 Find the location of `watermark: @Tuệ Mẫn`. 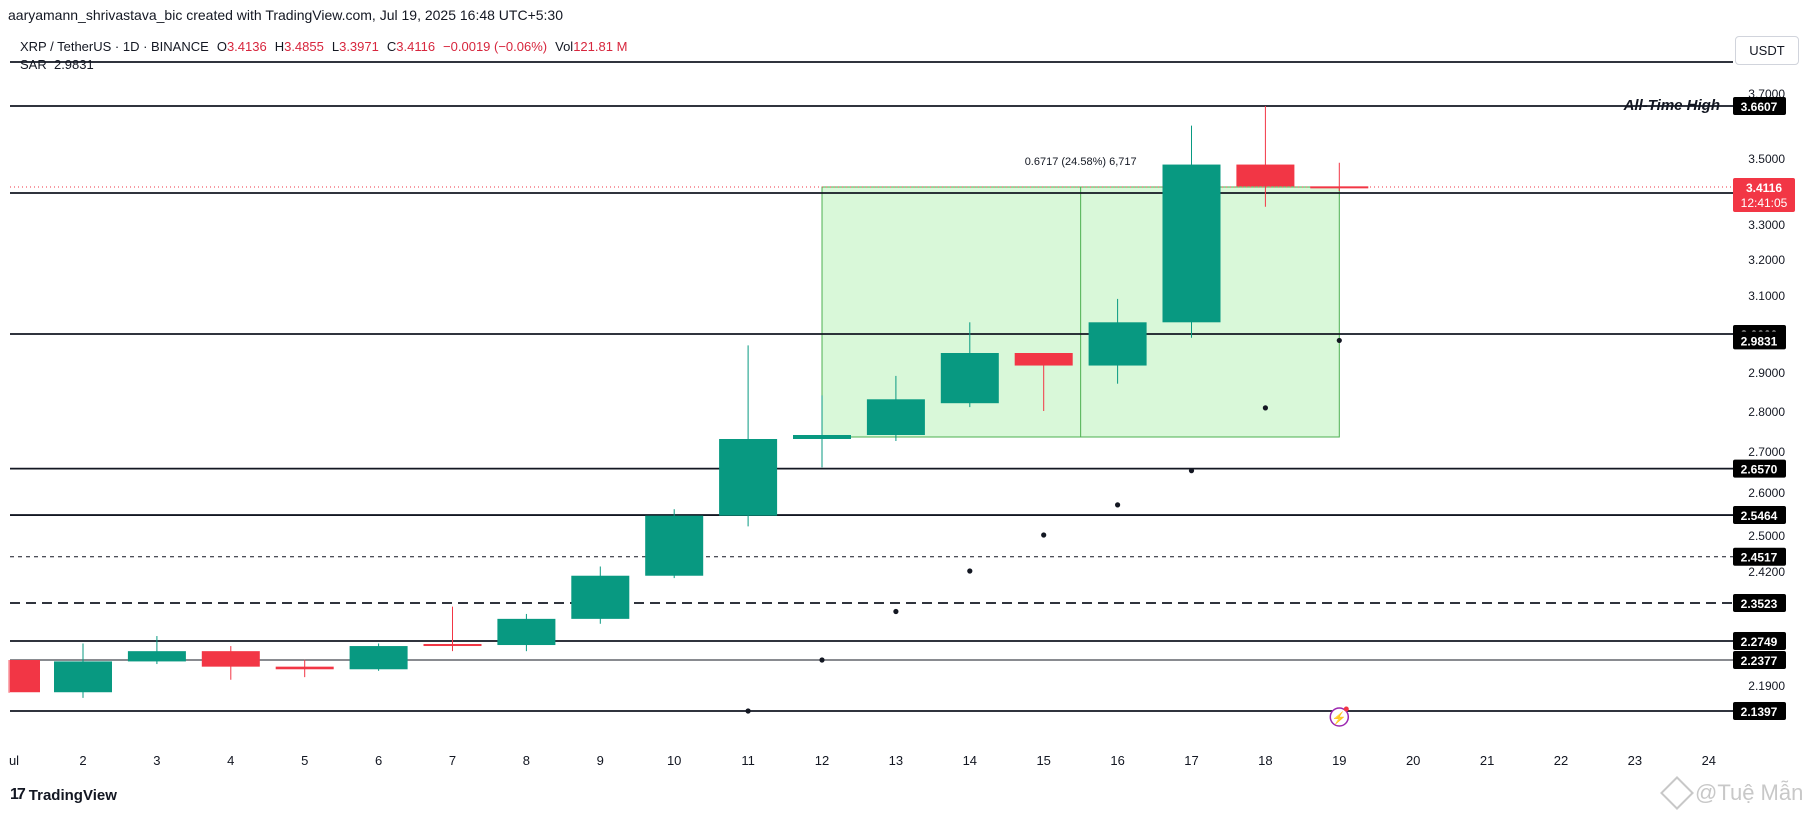

watermark: @Tuệ Mẫn is located at coordinates (1732, 793).